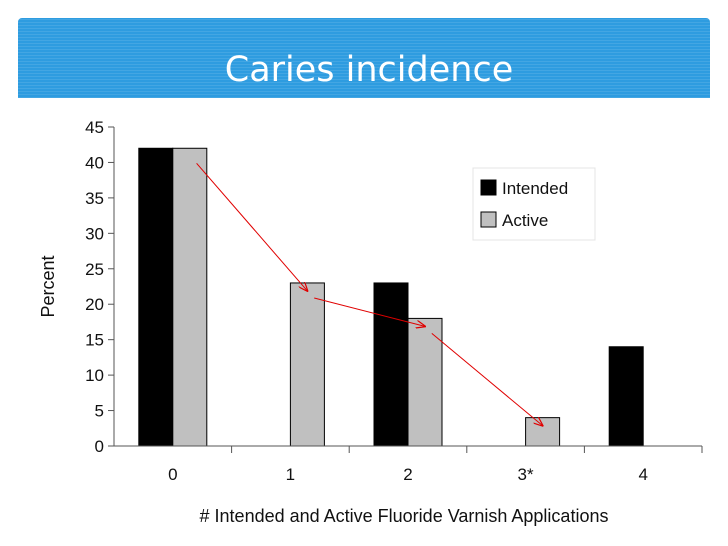 This screenshot has width=728, height=546. Describe the element at coordinates (488, 187) in the screenshot. I see `legend-swatch-intended` at that location.